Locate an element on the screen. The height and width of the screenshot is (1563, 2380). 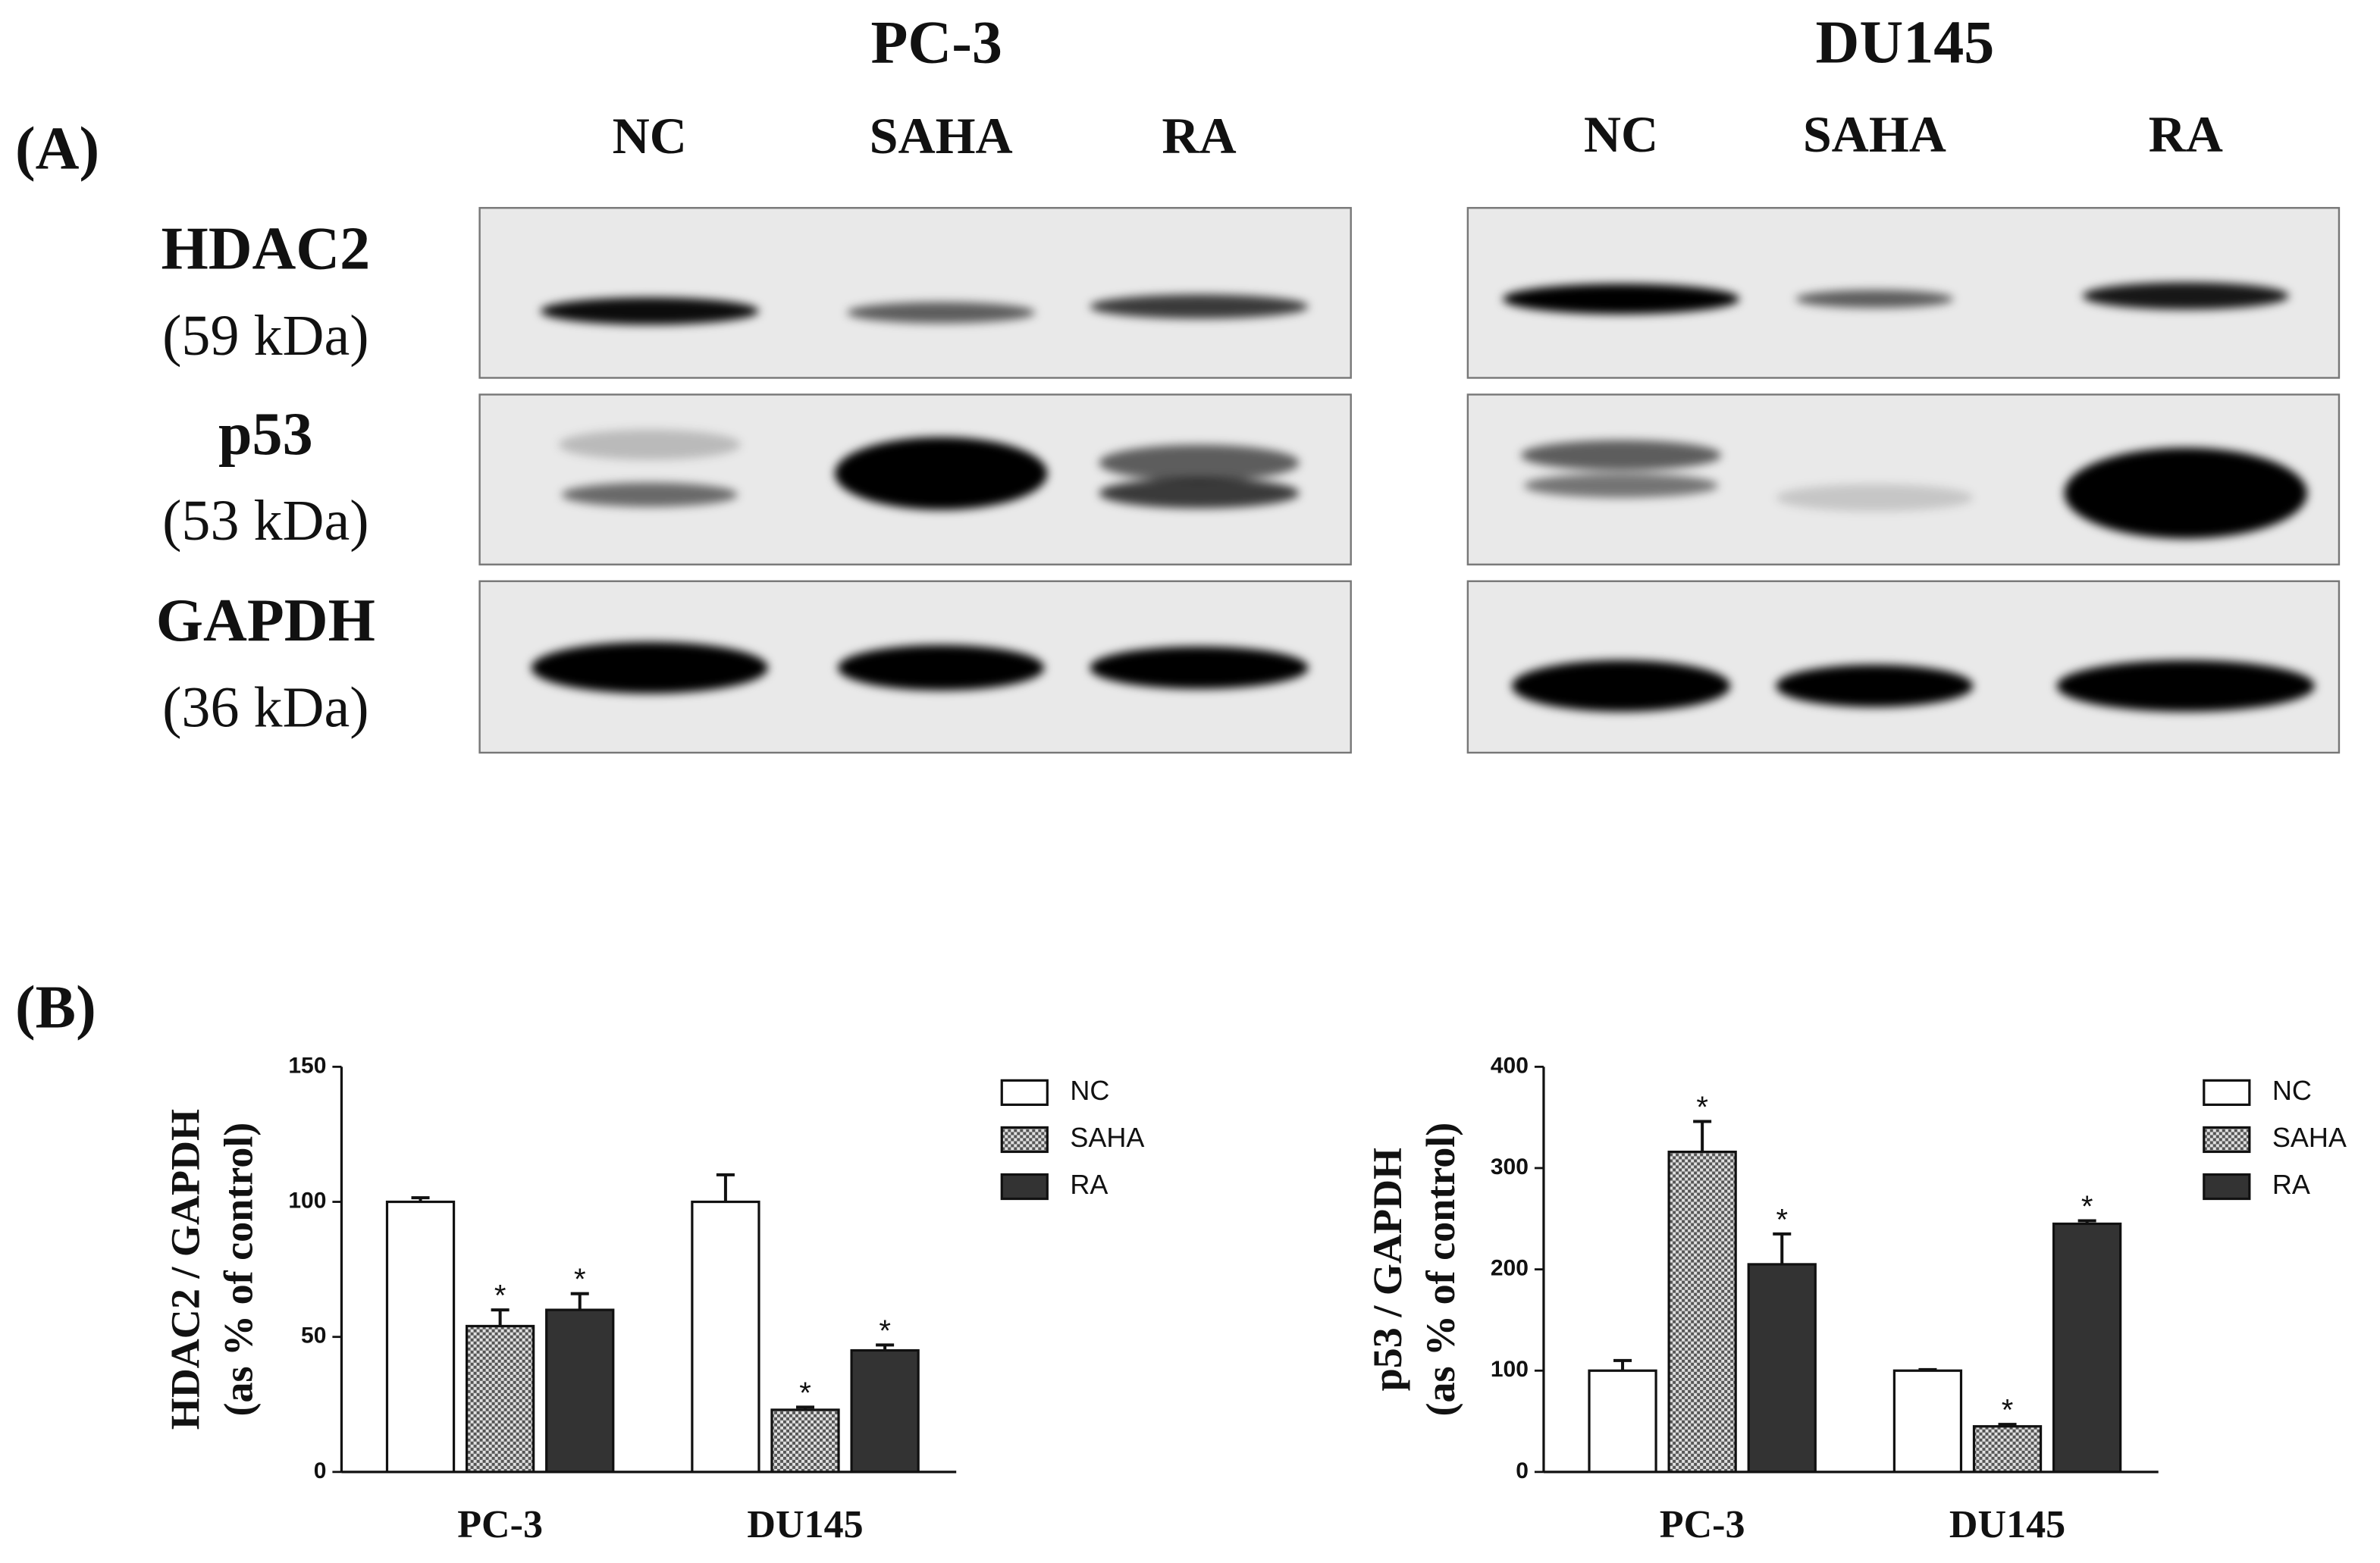
blot-strip is located at coordinates (915, 293).